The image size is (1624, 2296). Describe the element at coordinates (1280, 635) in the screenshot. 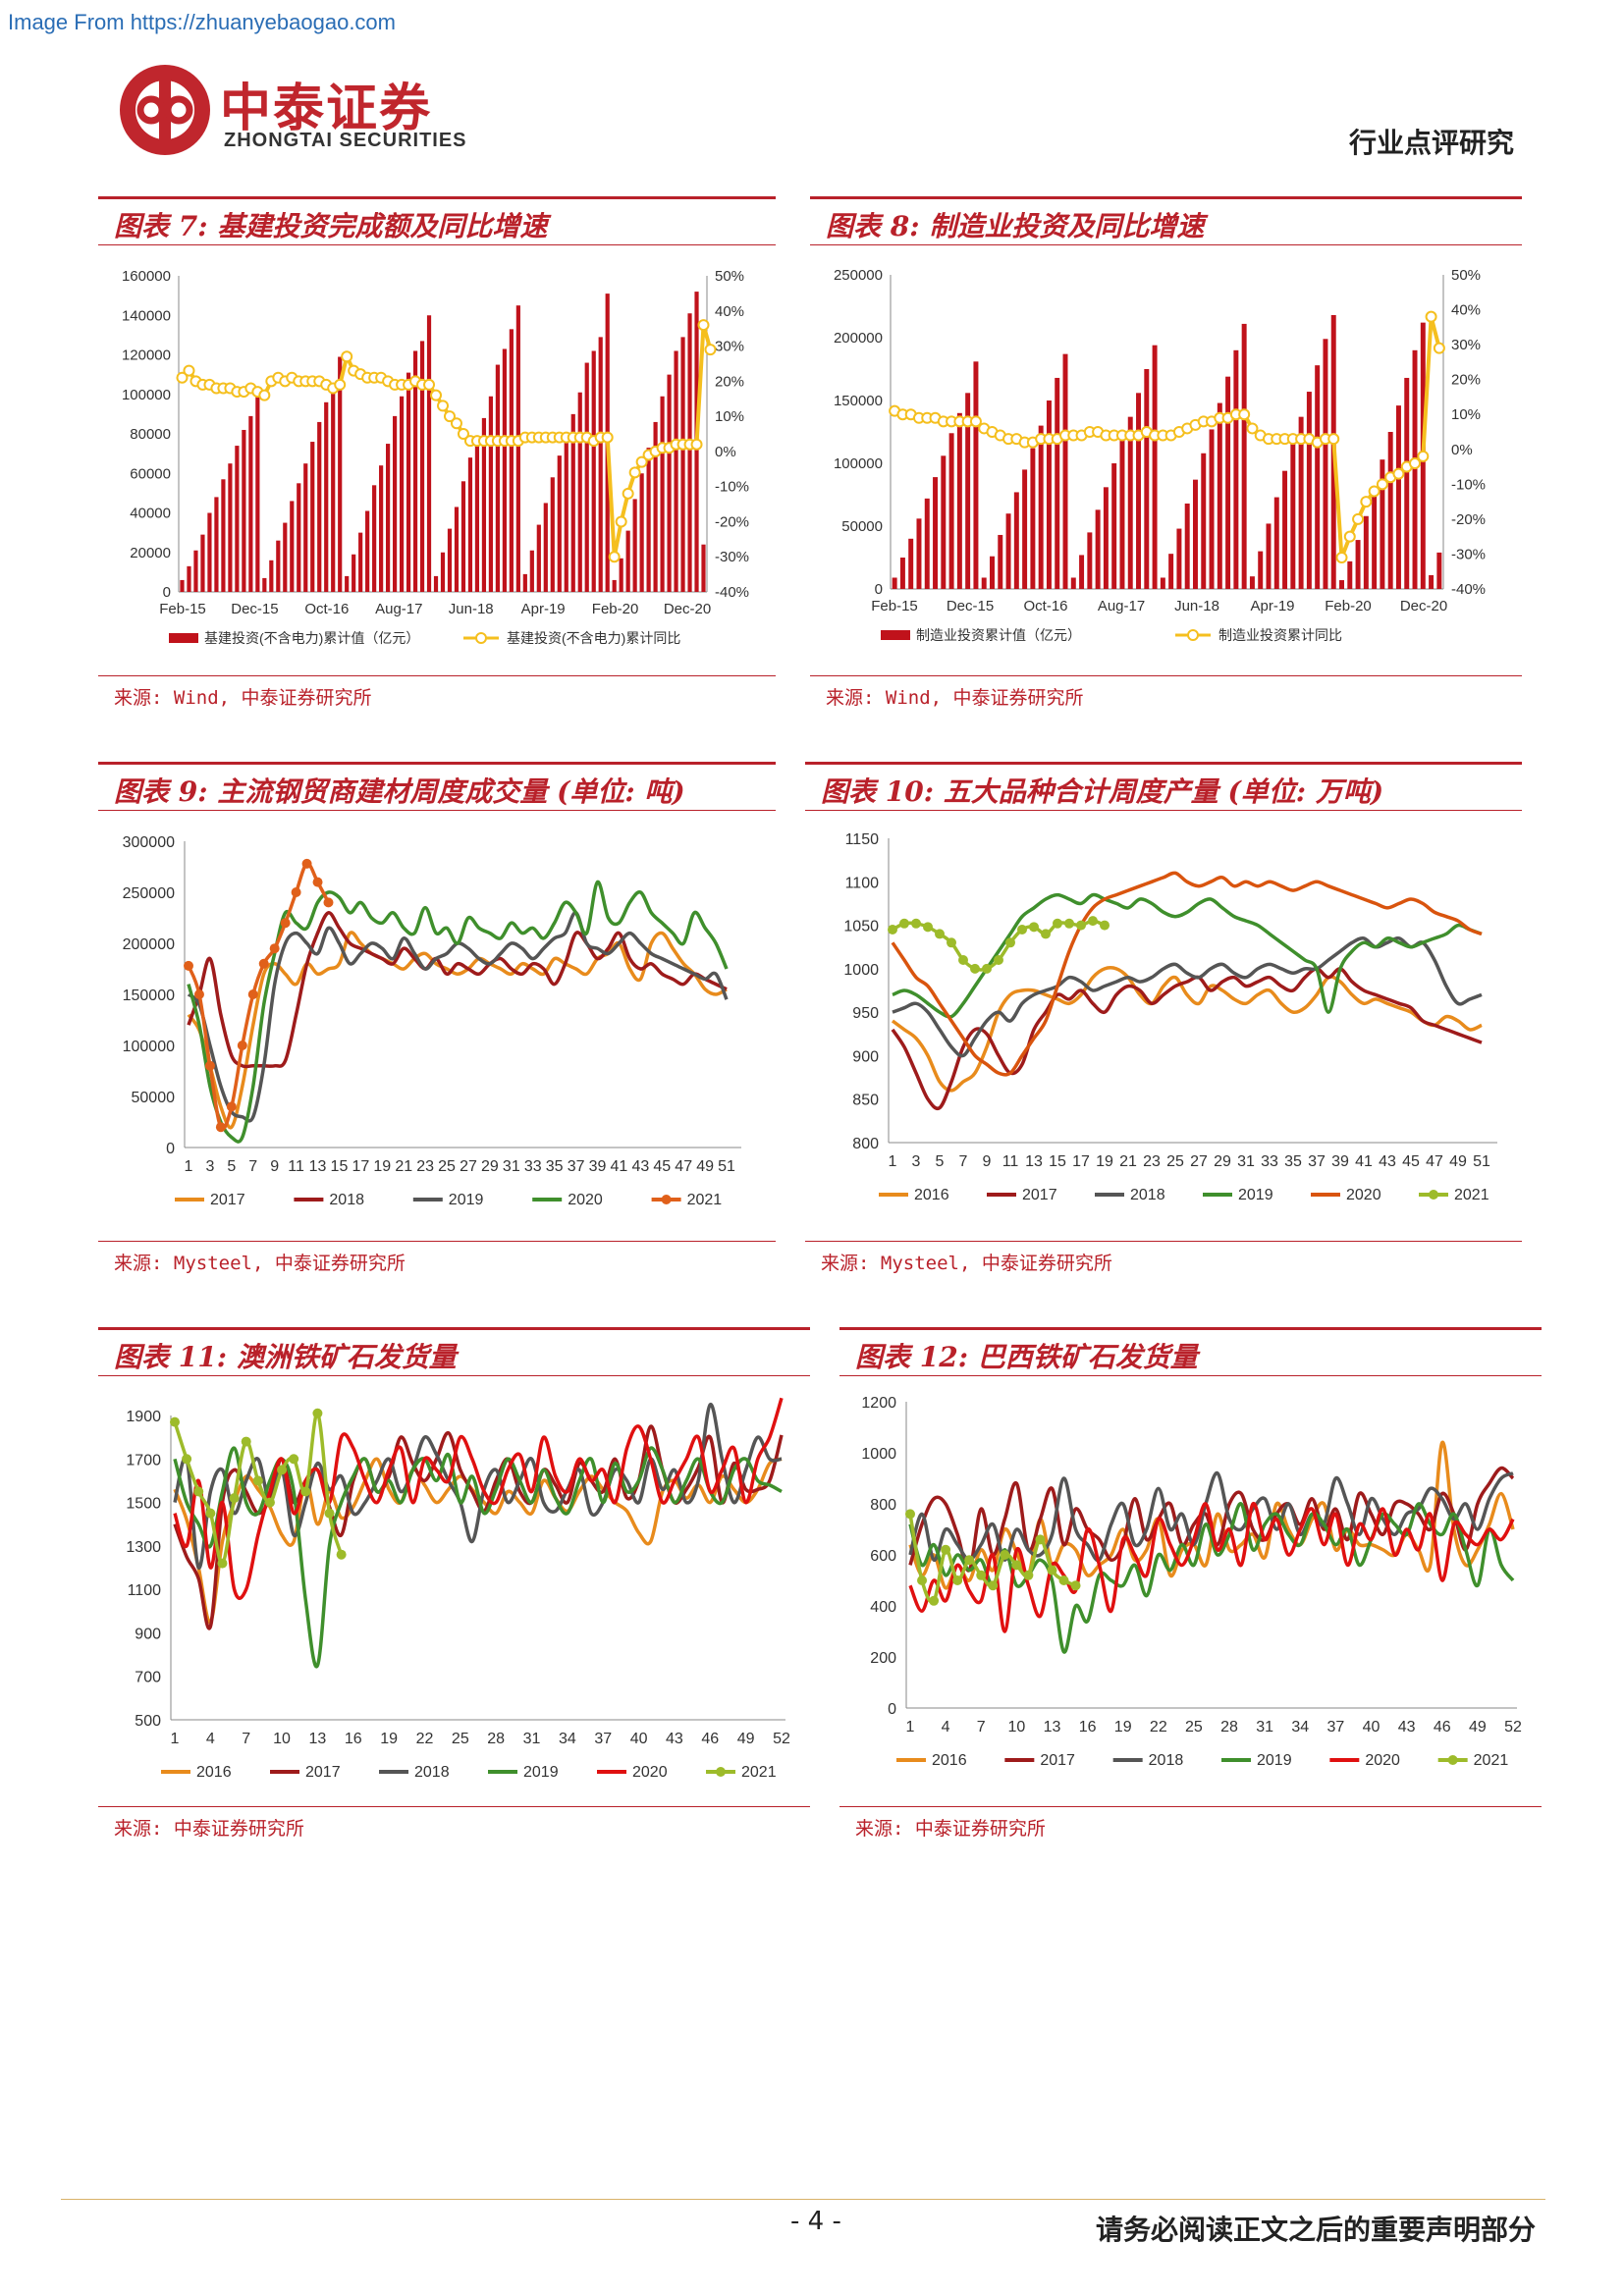

I see `legend-label: 制造业投资累计同比` at that location.